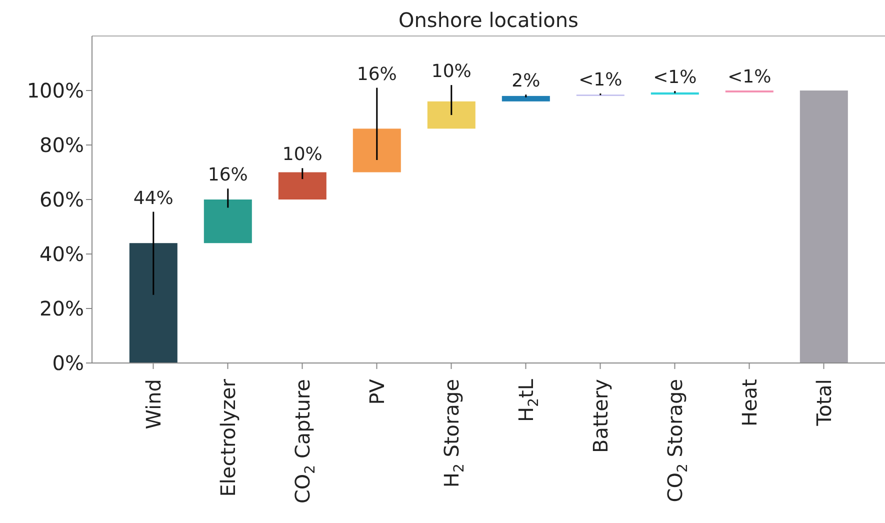 The width and height of the screenshot is (885, 523). What do you see at coordinates (376, 391) in the screenshot?
I see `x-tick-label: PV` at bounding box center [376, 391].